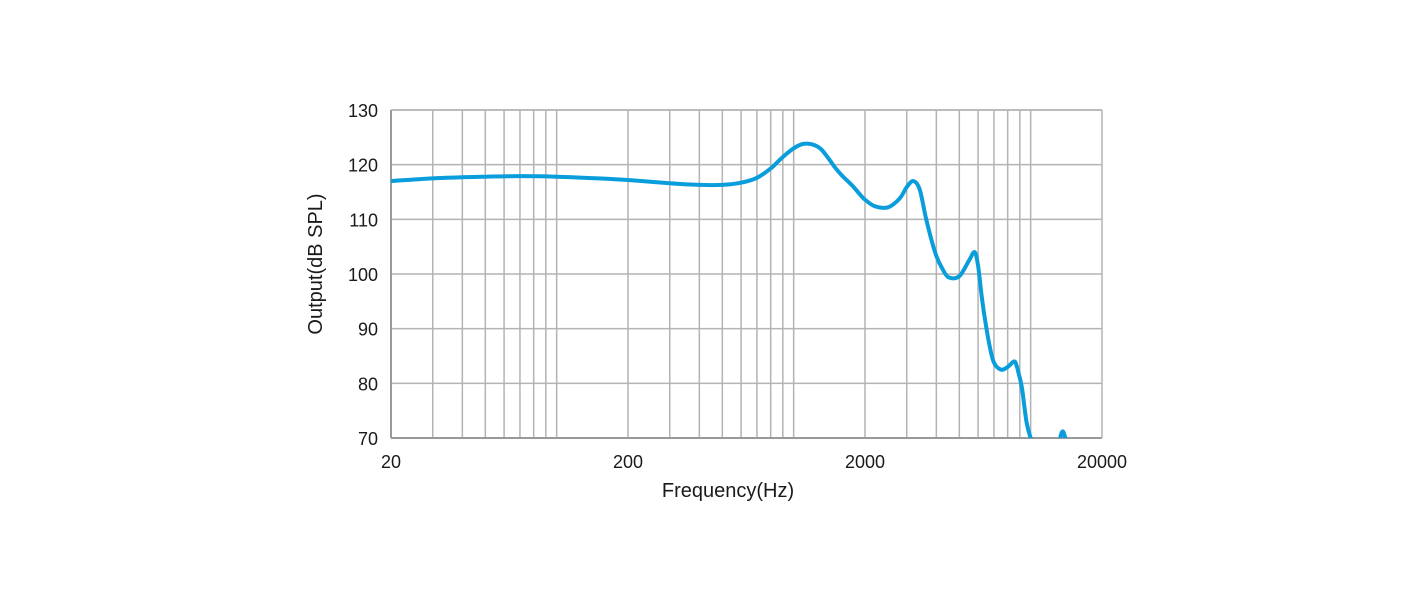 The image size is (1418, 591). What do you see at coordinates (363, 220) in the screenshot?
I see `y-tick-label: 110` at bounding box center [363, 220].